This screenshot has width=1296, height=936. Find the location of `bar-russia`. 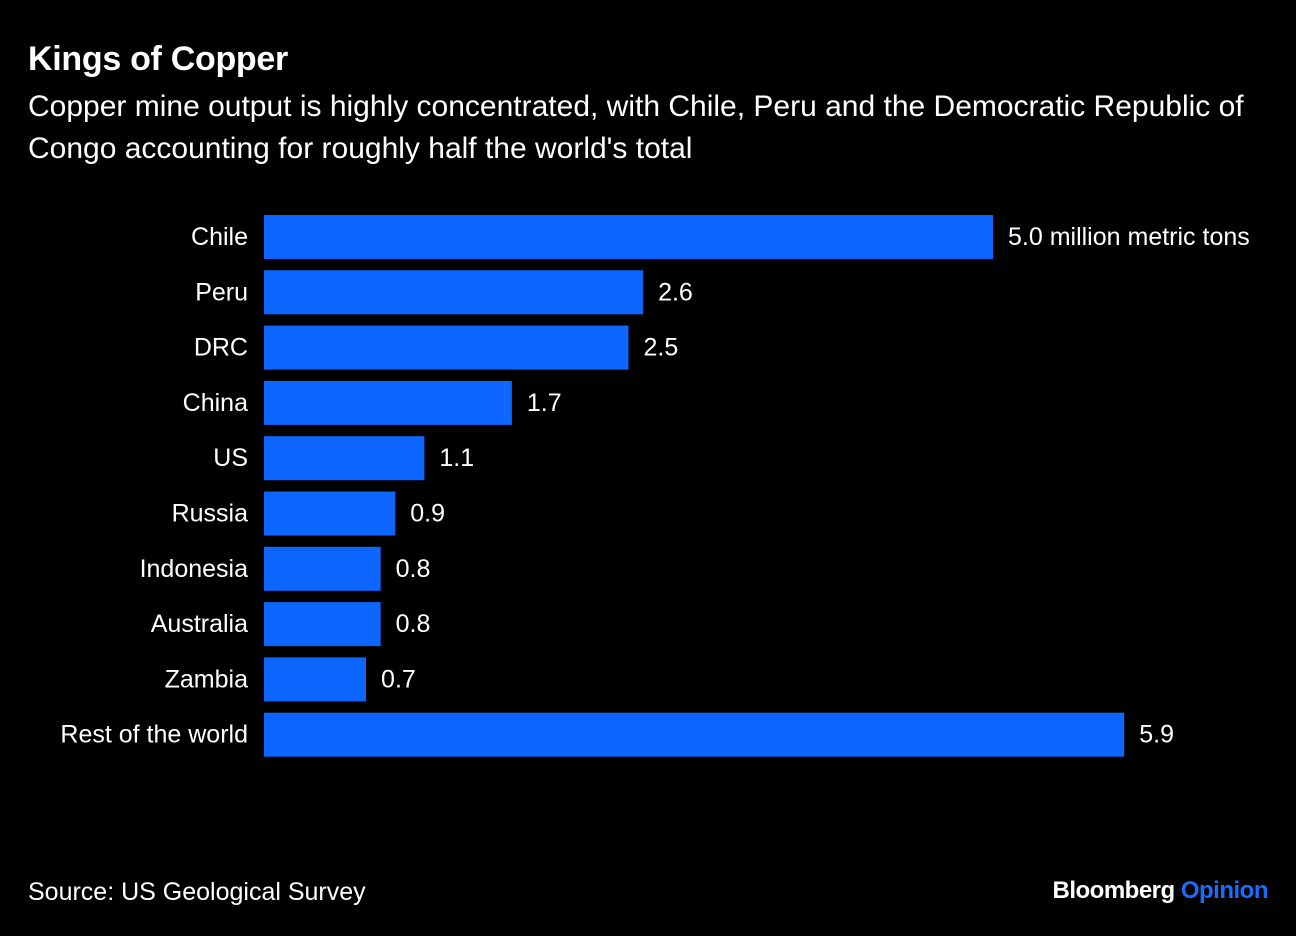

bar-russia is located at coordinates (330, 513).